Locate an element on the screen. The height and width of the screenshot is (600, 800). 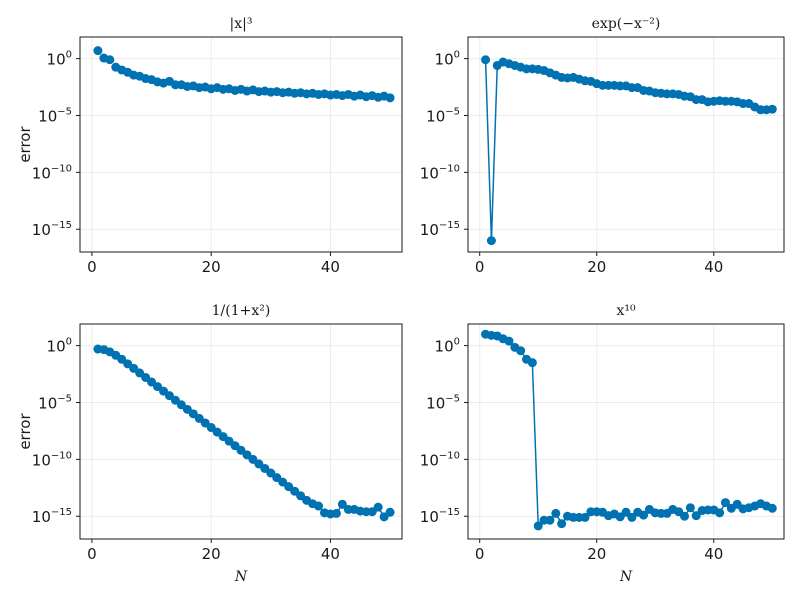
chart-title: x¹⁰ is located at coordinates (626, 311).